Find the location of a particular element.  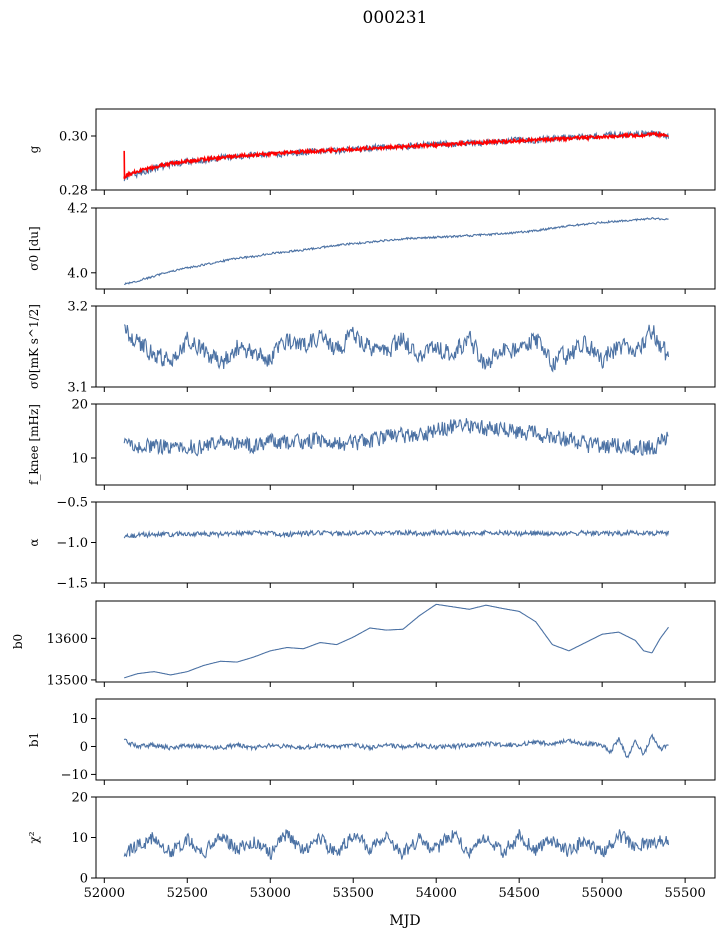

fit-line-gain-fit is located at coordinates (396, 155).